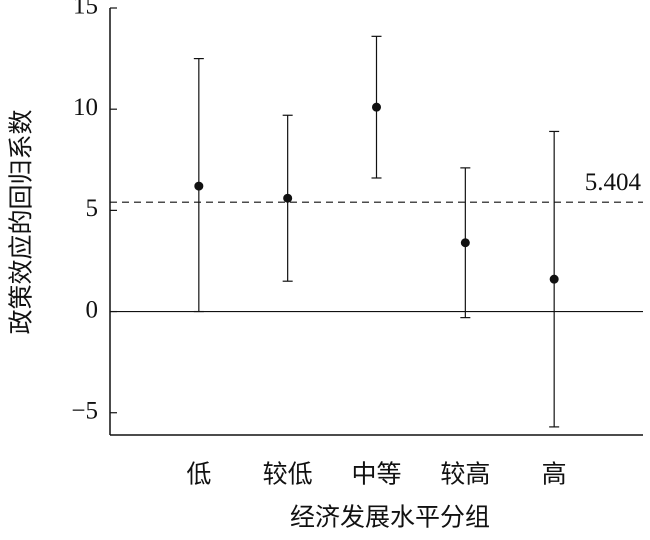 The image size is (650, 540). What do you see at coordinates (84, 410) in the screenshot?
I see `y-tick-label: −5` at bounding box center [84, 410].